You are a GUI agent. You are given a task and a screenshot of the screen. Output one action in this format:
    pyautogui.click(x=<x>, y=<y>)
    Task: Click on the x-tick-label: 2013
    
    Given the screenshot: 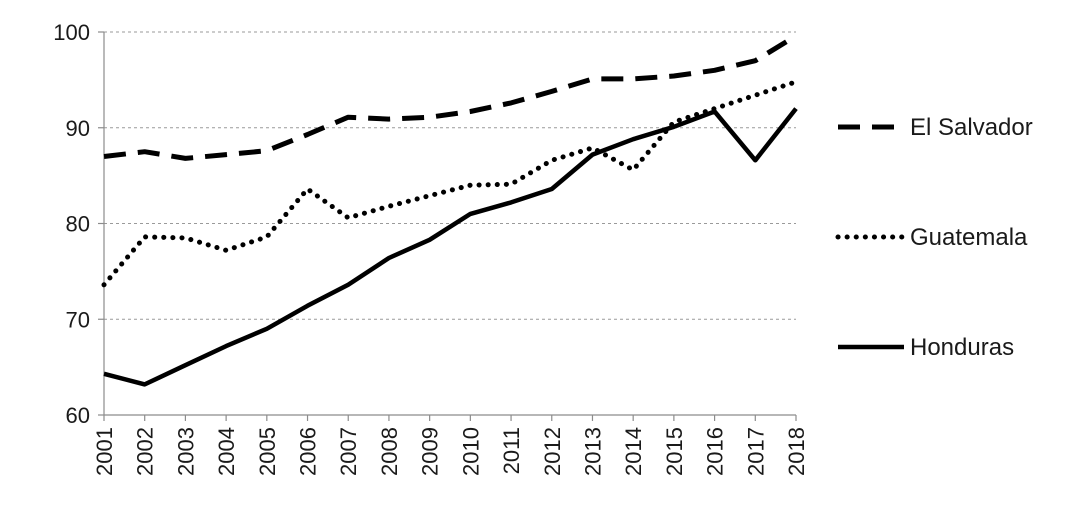 What is the action you would take?
    pyautogui.click(x=592, y=451)
    